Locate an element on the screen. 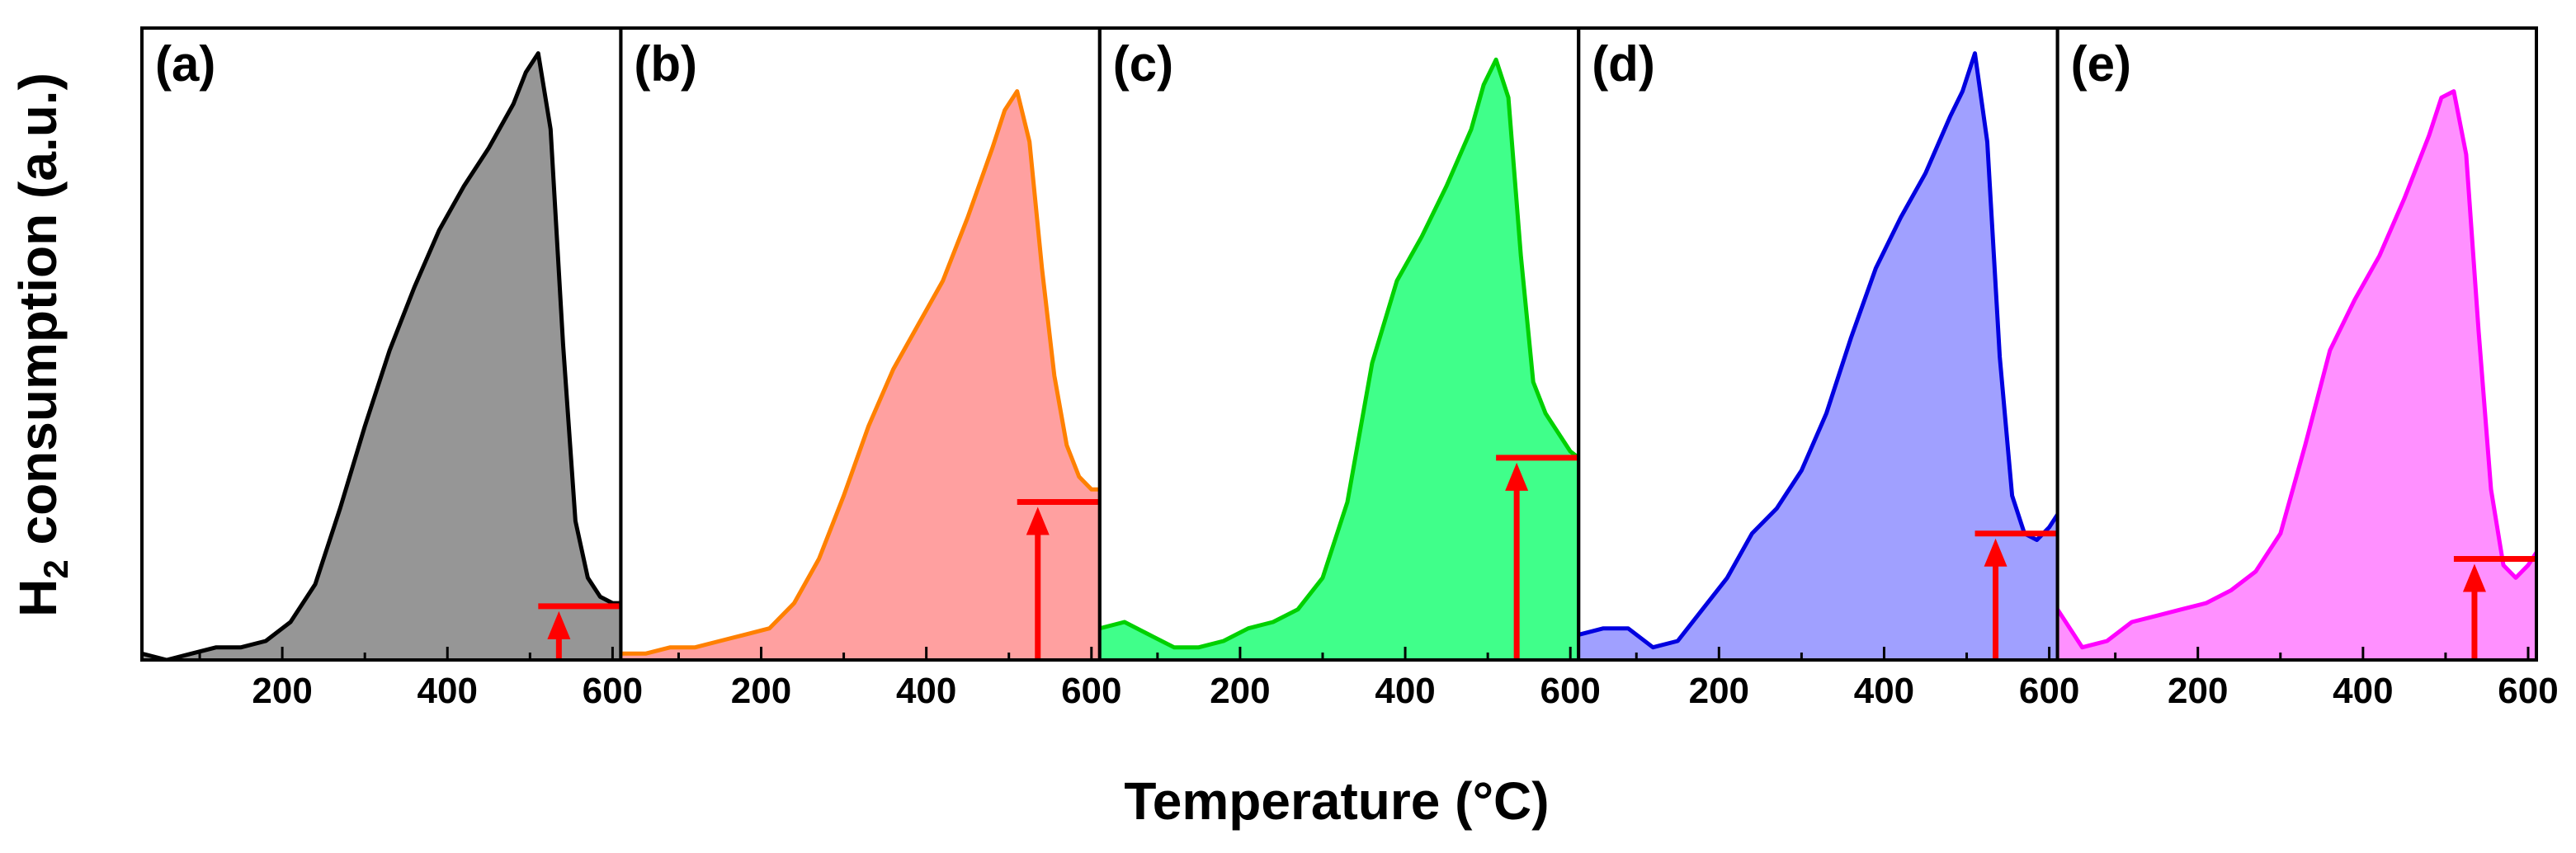 Image resolution: width=2576 pixels, height=853 pixels. panel-frame is located at coordinates (2297, 344).